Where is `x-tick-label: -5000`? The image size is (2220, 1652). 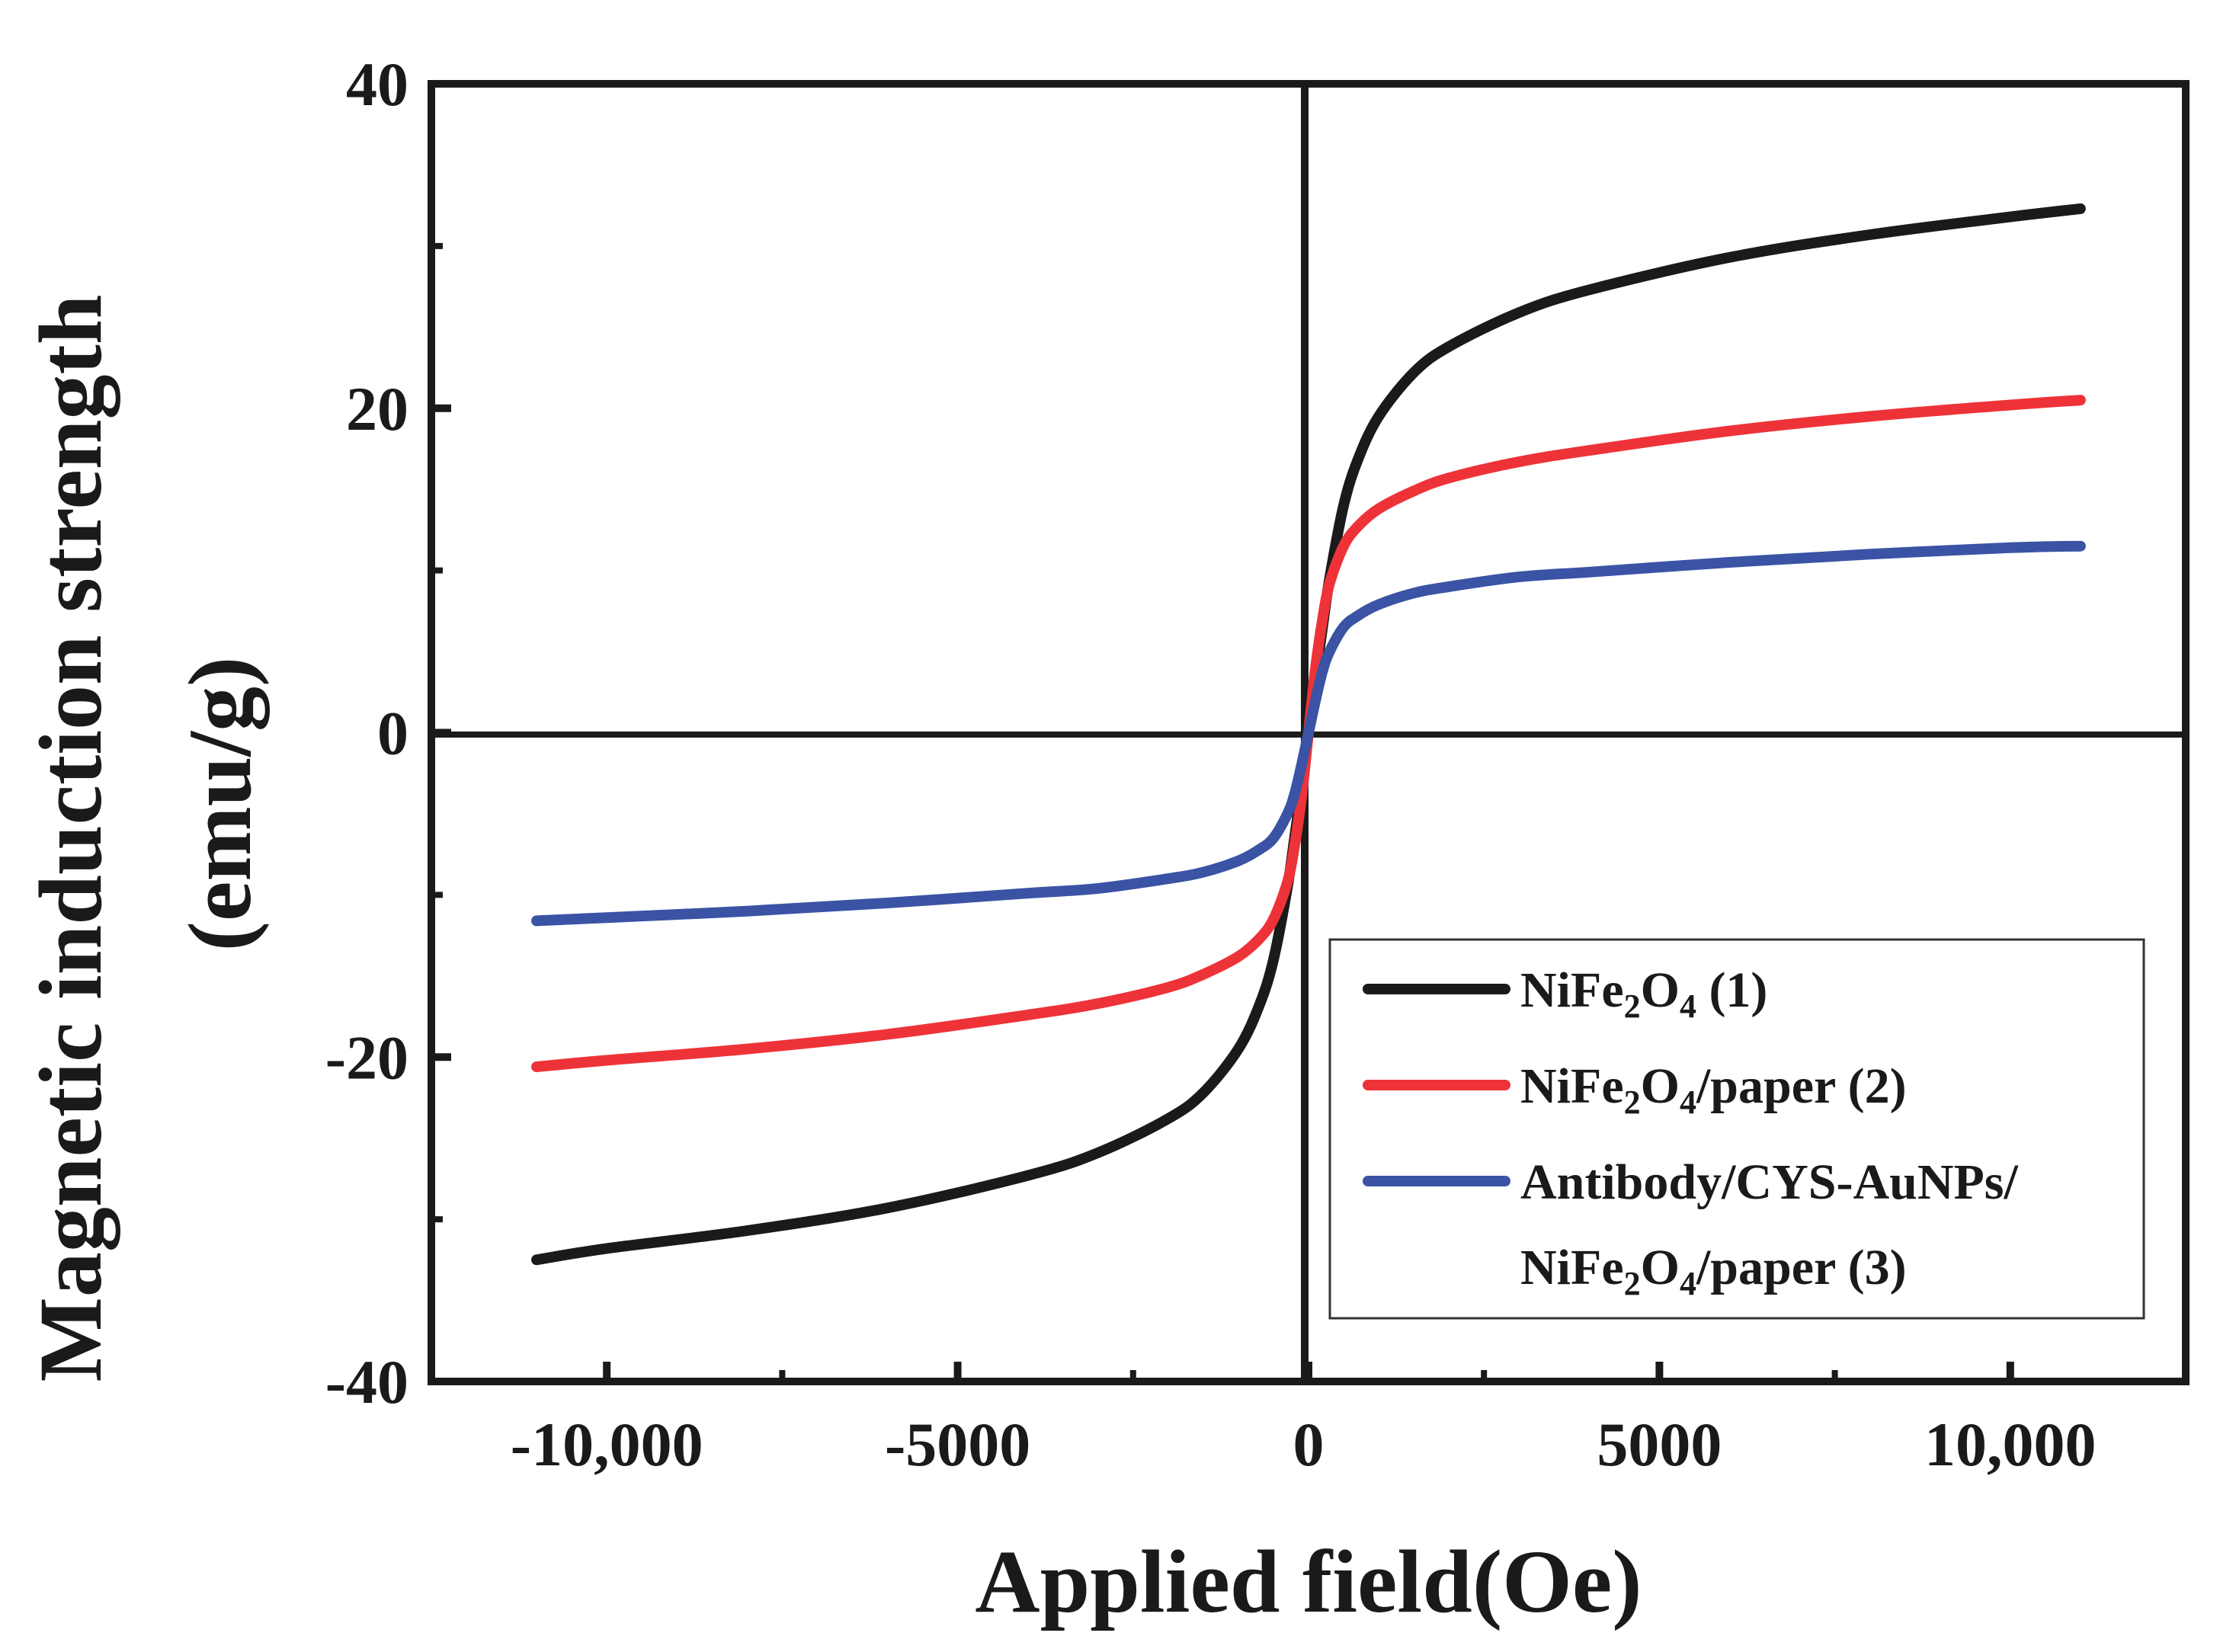
x-tick-label: -5000 is located at coordinates (957, 1444).